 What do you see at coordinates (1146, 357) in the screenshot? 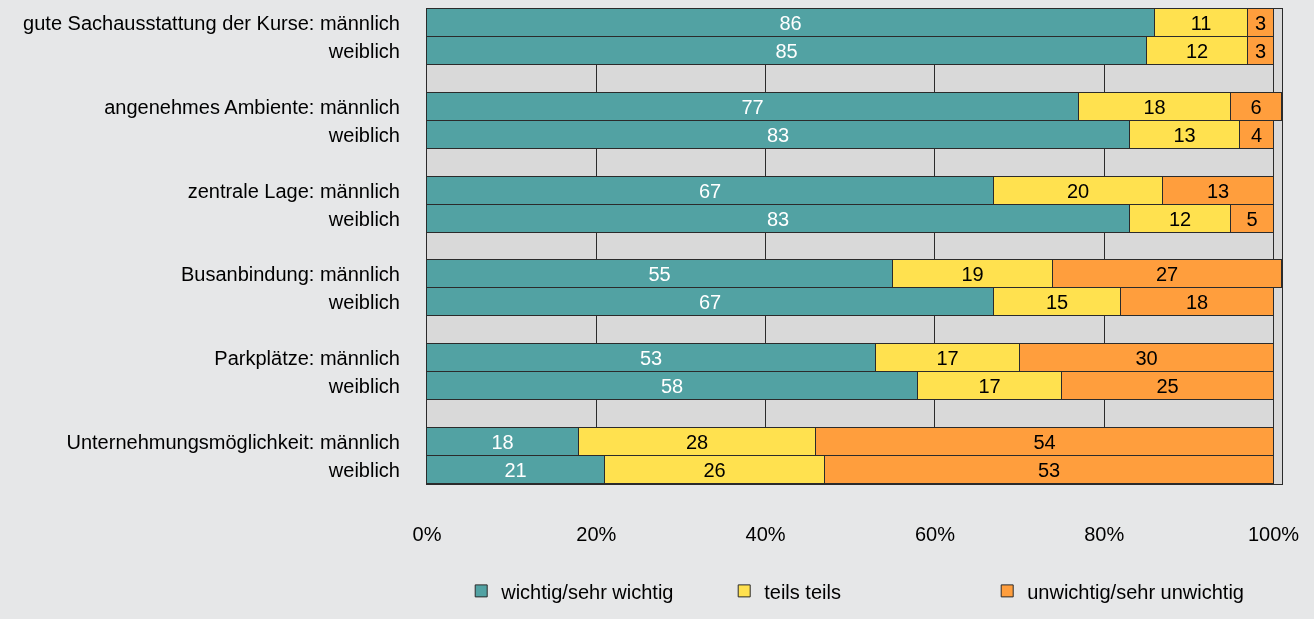
I see `data-label: 30` at bounding box center [1146, 357].